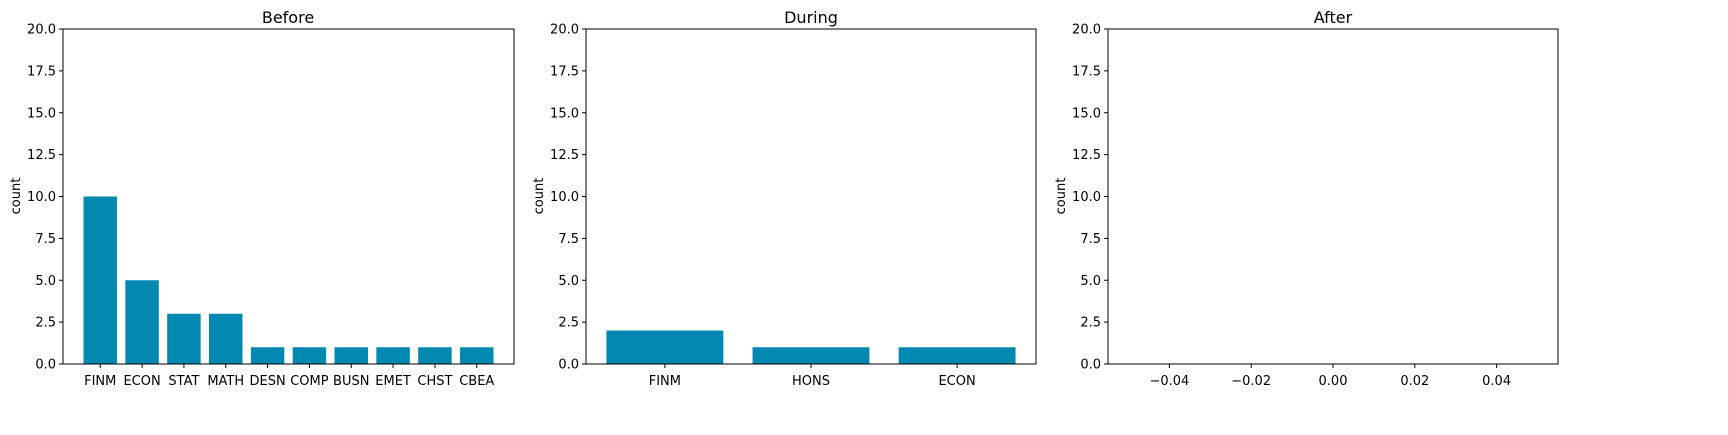 This screenshot has width=1728, height=435. I want to click on y-tick-label-before: 12.5, so click(41, 155).